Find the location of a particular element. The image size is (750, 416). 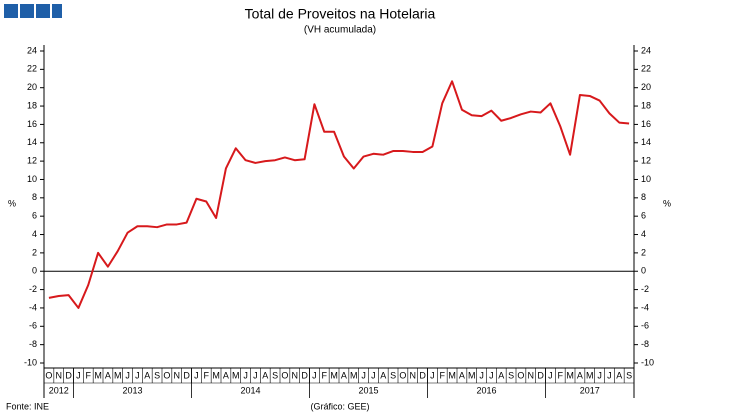

y2-tick-label: 8 is located at coordinates (643, 197).